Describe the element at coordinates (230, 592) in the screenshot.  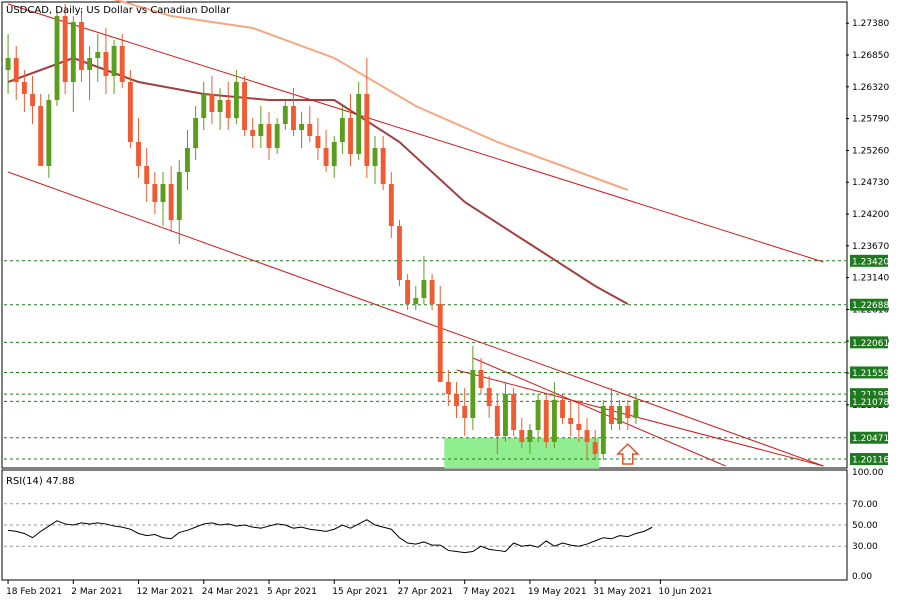
I see `time-tick-label: 24 Mar 2021` at that location.